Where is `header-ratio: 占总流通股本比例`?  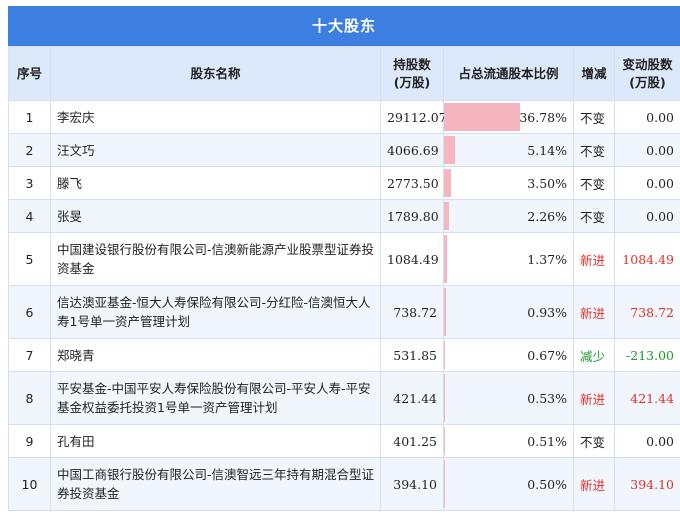 header-ratio: 占总流通股本比例 is located at coordinates (509, 74).